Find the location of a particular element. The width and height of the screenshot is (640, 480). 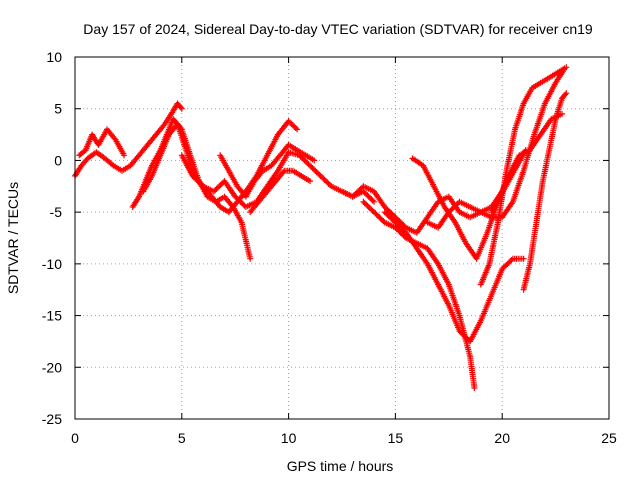

y-tick-label: -20 is located at coordinates (52, 367).